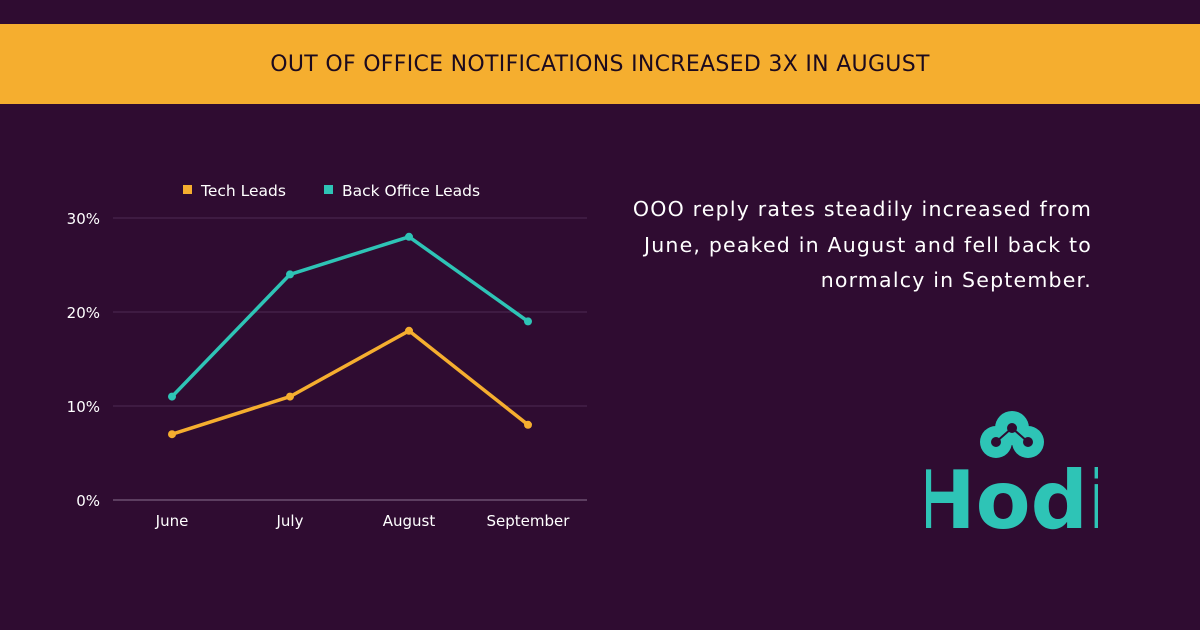  I want to click on legend-label: Back Office Leads, so click(411, 191).